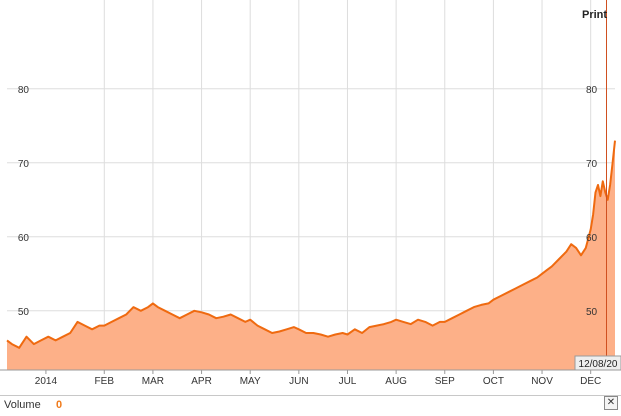 The width and height of the screenshot is (621, 416). What do you see at coordinates (592, 164) in the screenshot?
I see `y-tick-label-right: 70` at bounding box center [592, 164].